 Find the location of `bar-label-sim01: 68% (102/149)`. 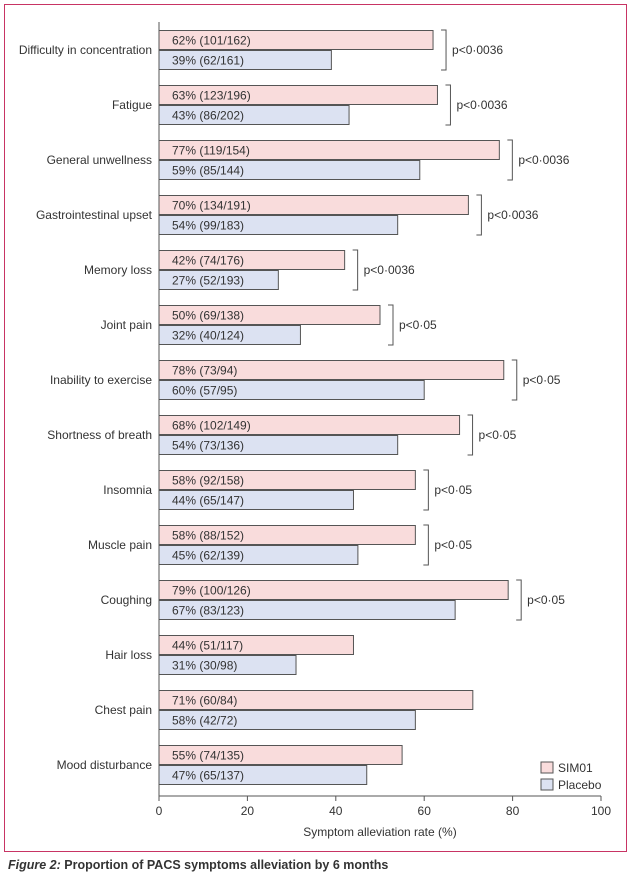

bar-label-sim01: 68% (102/149) is located at coordinates (211, 426).